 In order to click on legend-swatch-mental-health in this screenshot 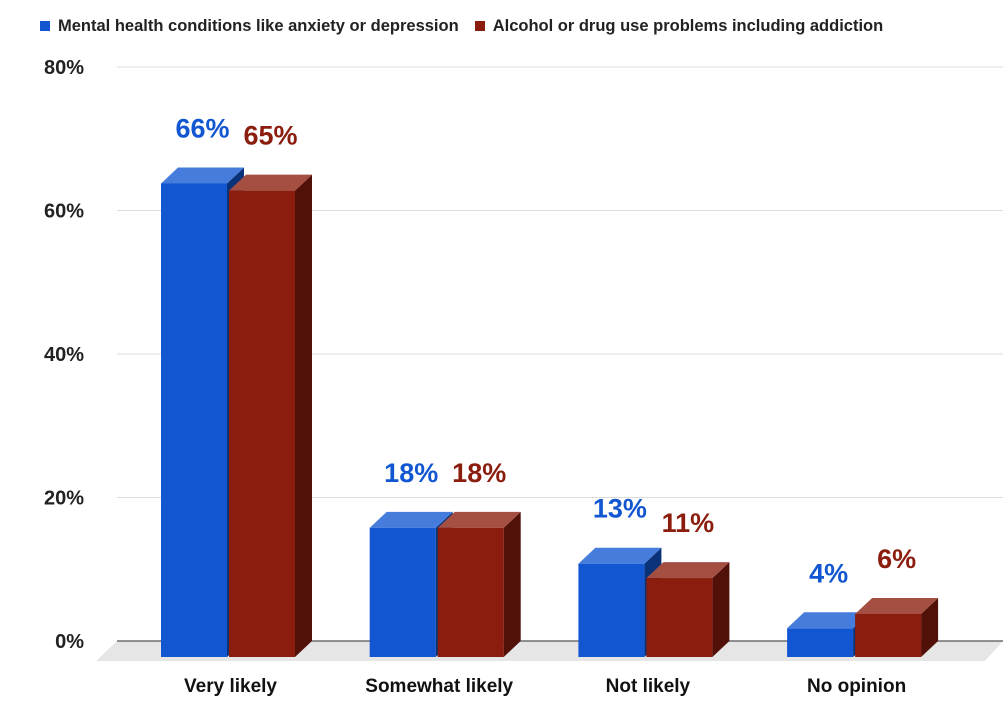, I will do `click(45, 26)`.